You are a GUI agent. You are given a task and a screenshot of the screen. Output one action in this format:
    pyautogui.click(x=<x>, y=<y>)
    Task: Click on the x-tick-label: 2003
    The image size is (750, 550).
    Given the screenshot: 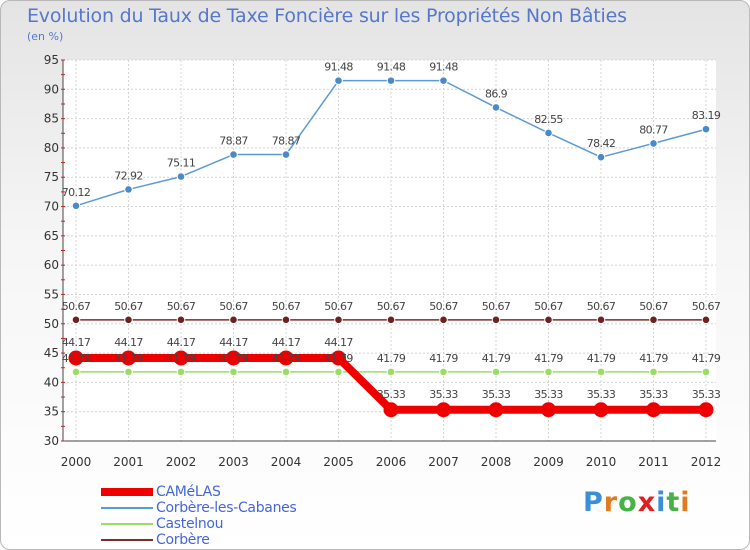 What is the action you would take?
    pyautogui.click(x=233, y=462)
    